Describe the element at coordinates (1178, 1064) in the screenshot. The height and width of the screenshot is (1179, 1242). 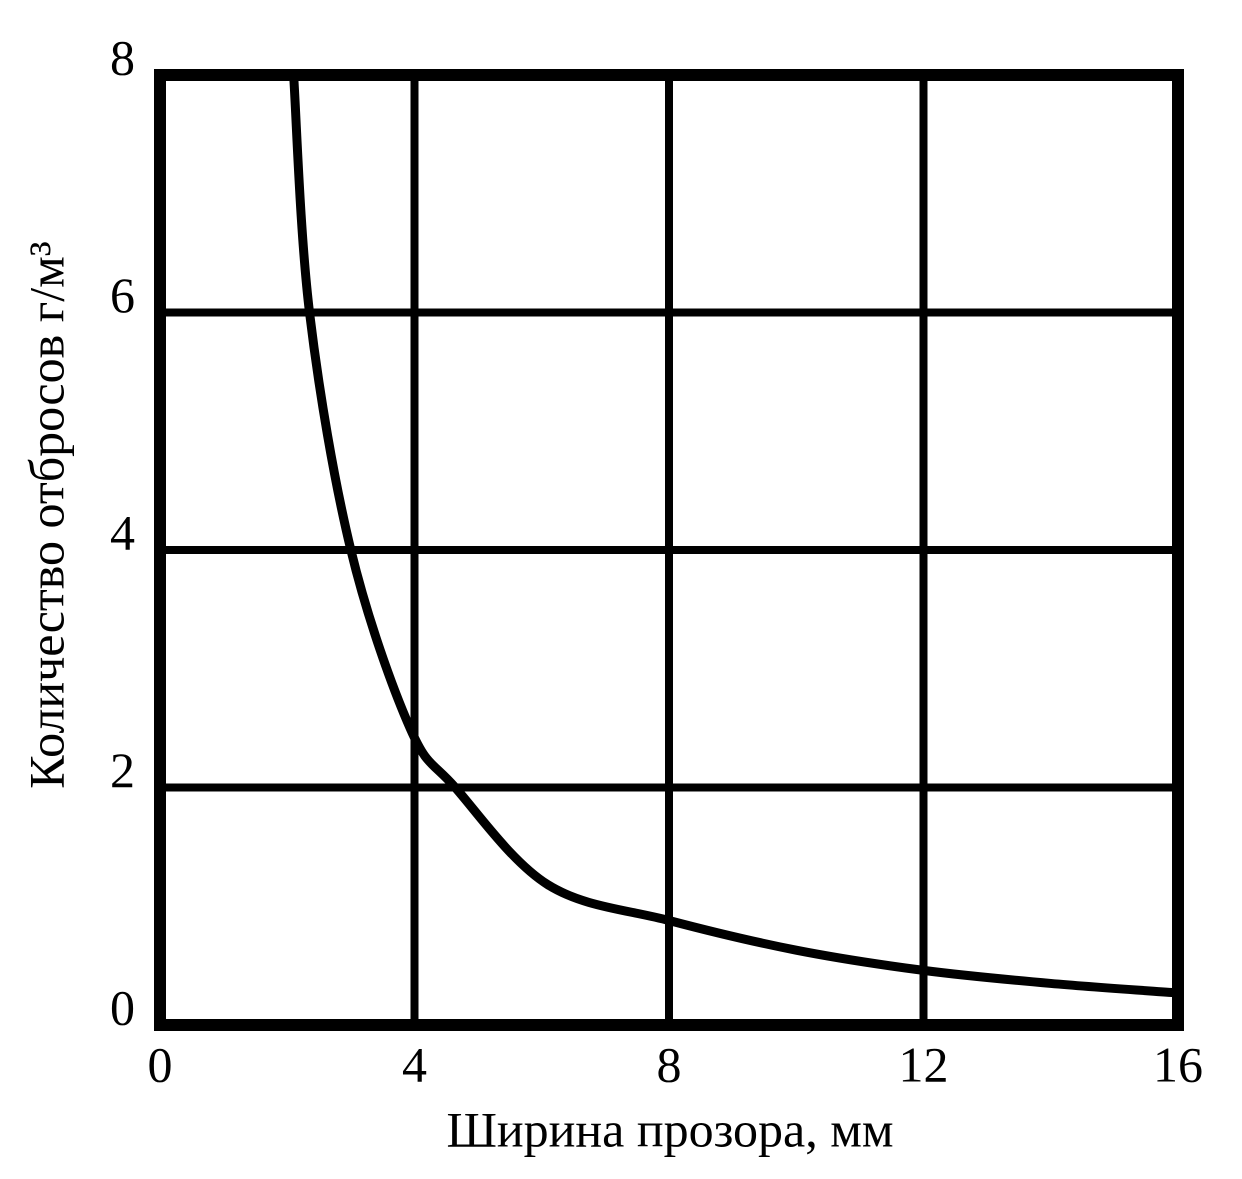
I see `x-tick-label: 16` at that location.